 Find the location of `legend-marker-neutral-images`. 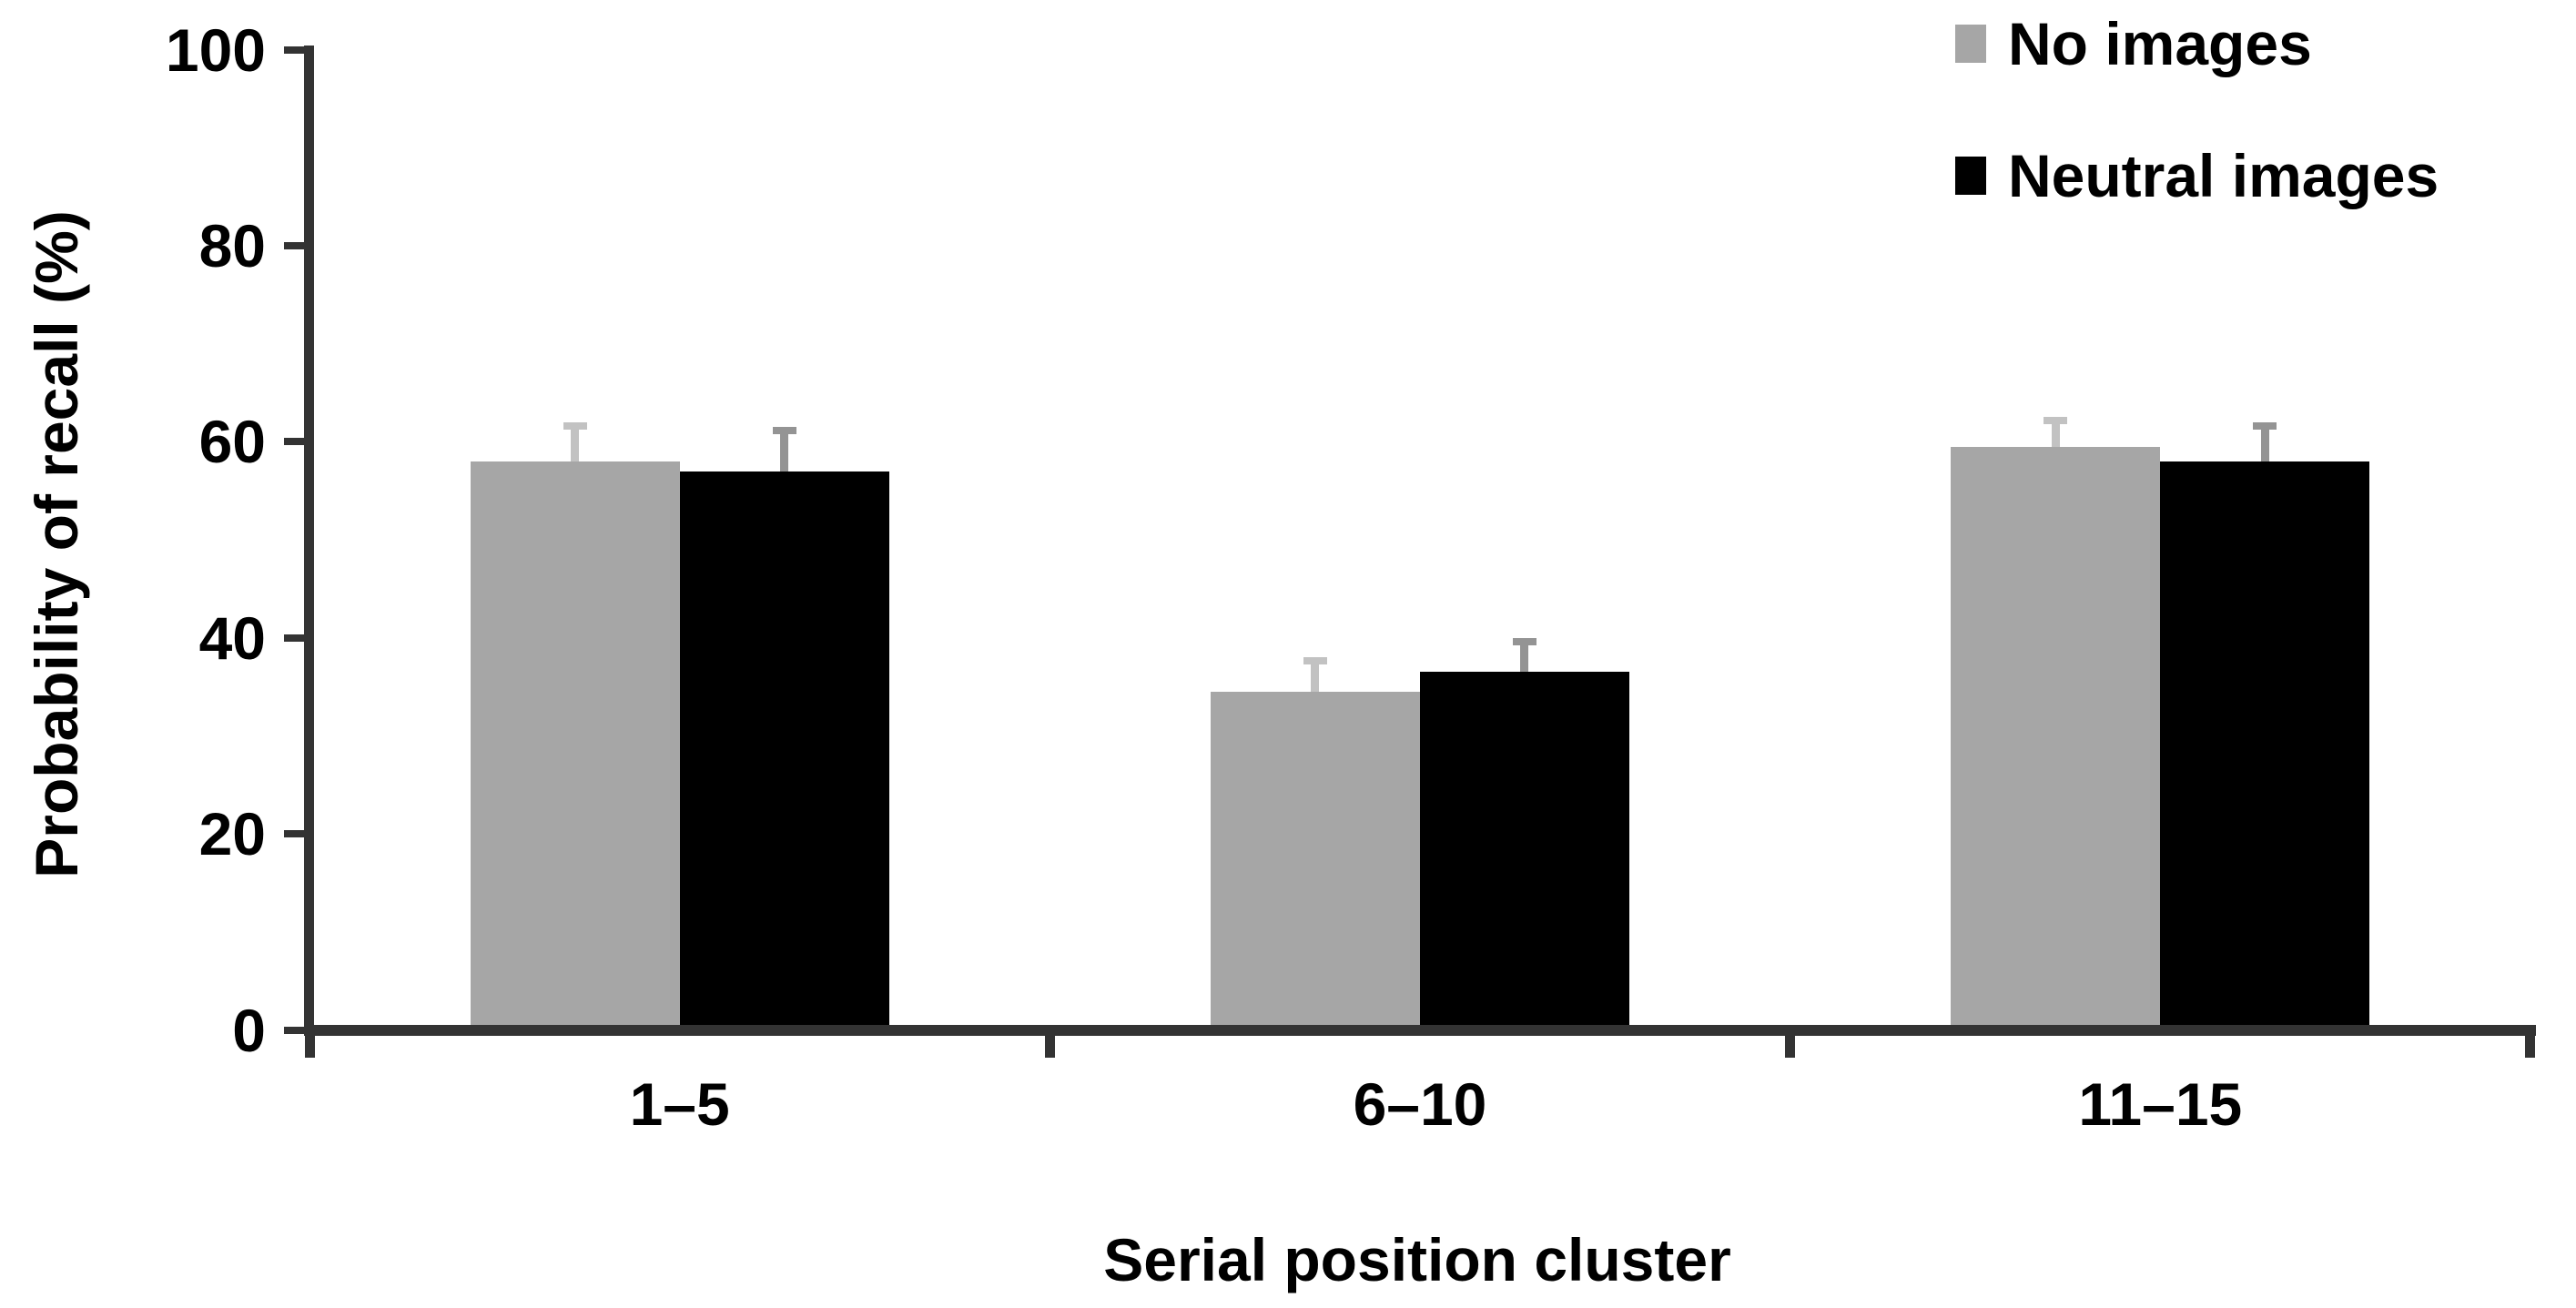

legend-marker-neutral-images is located at coordinates (1970, 176).